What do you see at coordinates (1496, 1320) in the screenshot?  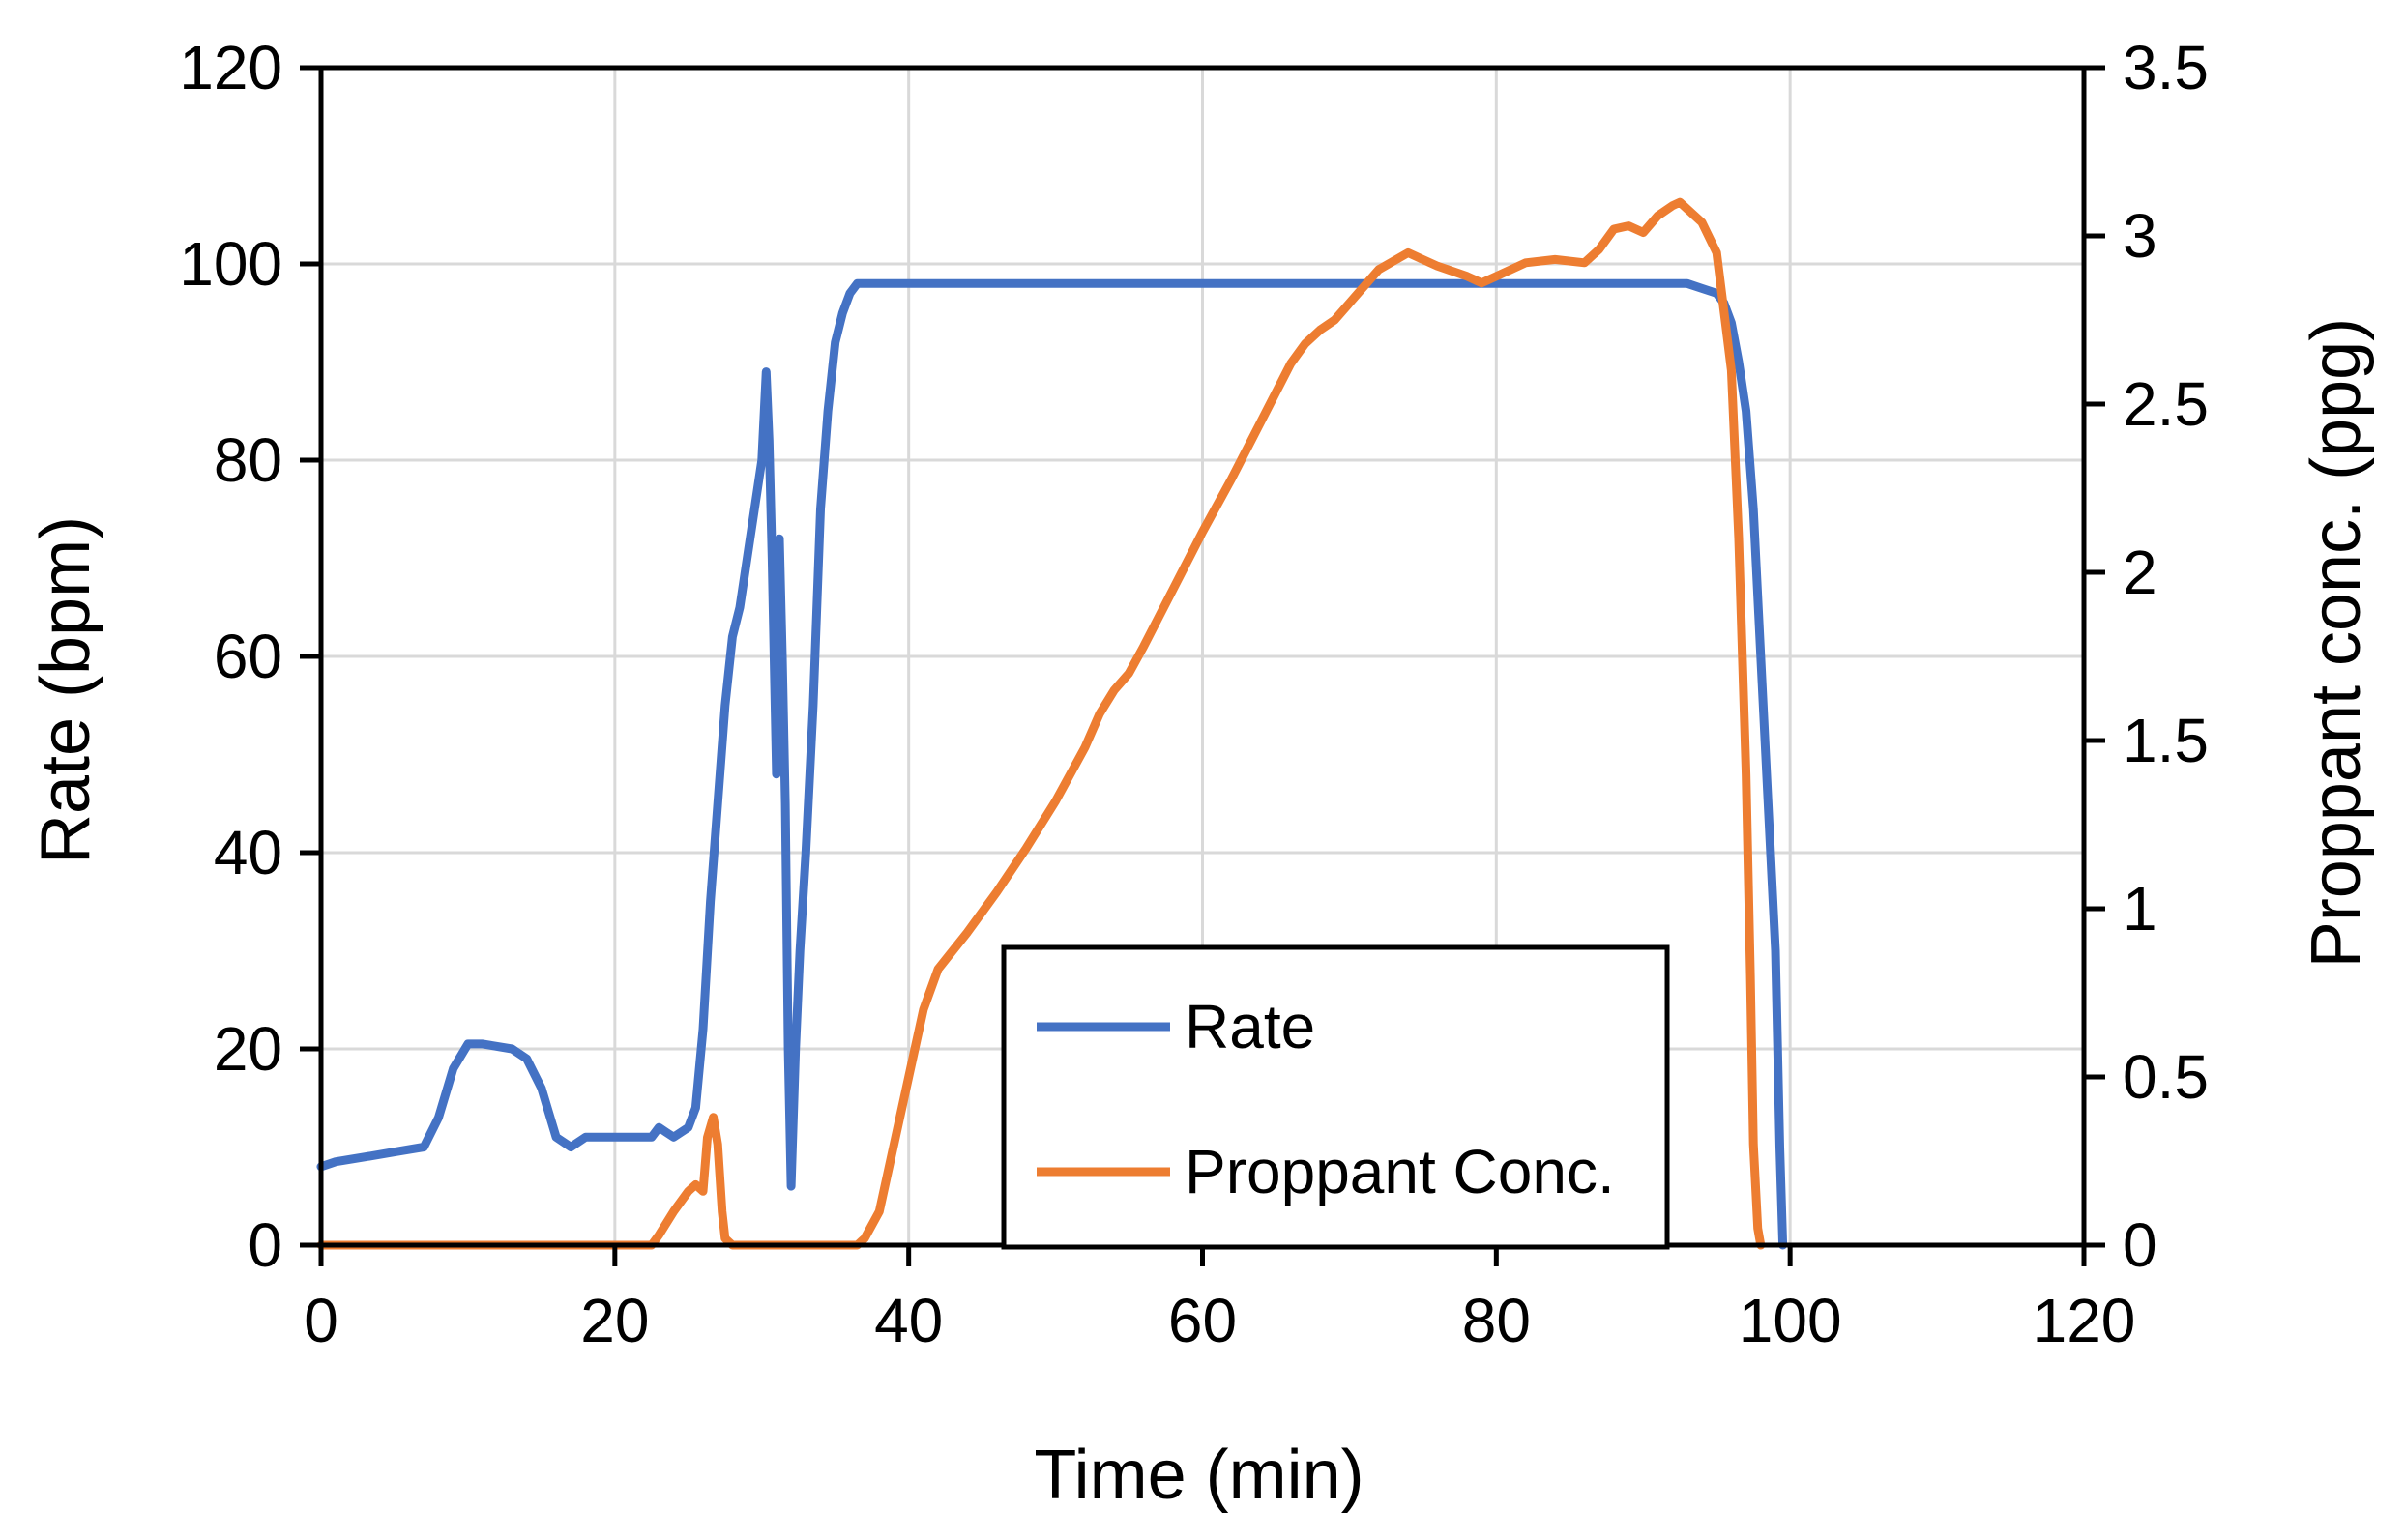 I see `x-tick-label: 80` at bounding box center [1496, 1320].